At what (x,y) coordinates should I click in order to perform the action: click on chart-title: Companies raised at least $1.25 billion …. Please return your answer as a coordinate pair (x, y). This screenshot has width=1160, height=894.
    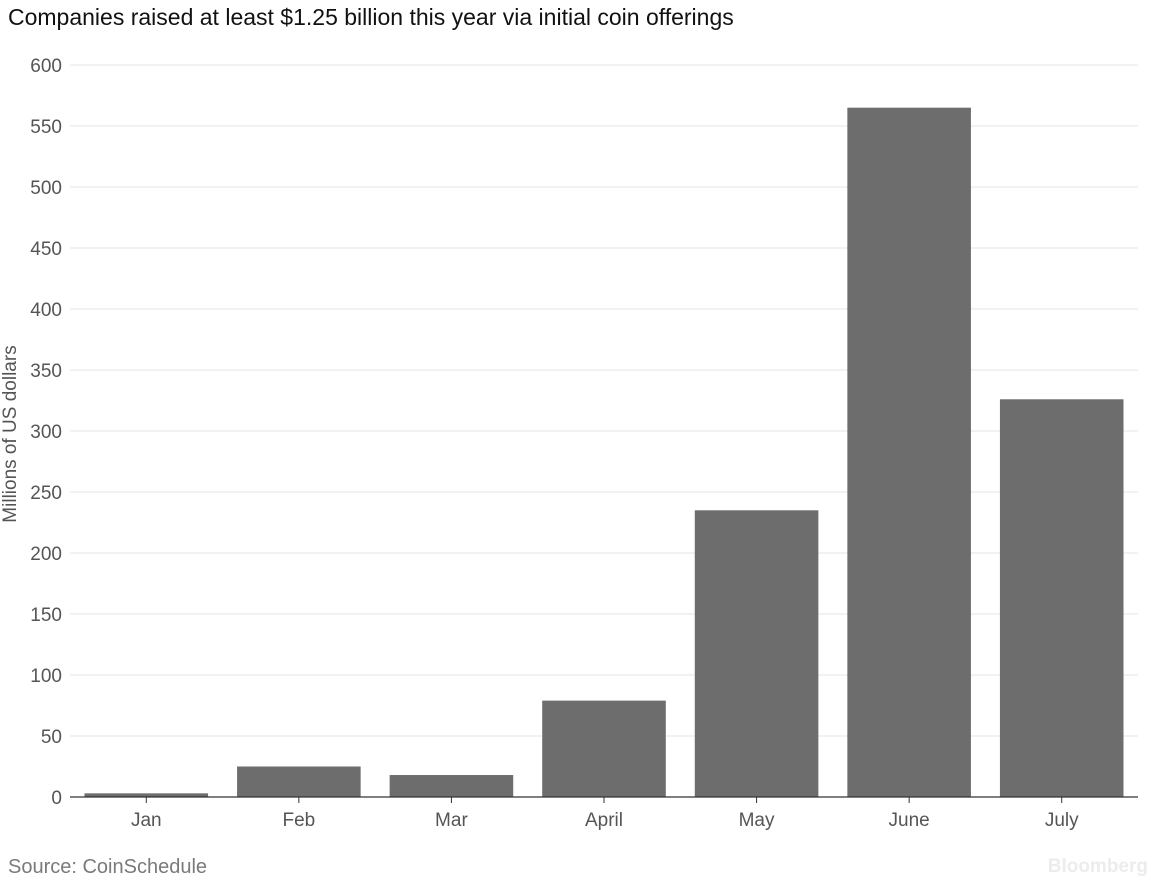
    Looking at the image, I should click on (371, 17).